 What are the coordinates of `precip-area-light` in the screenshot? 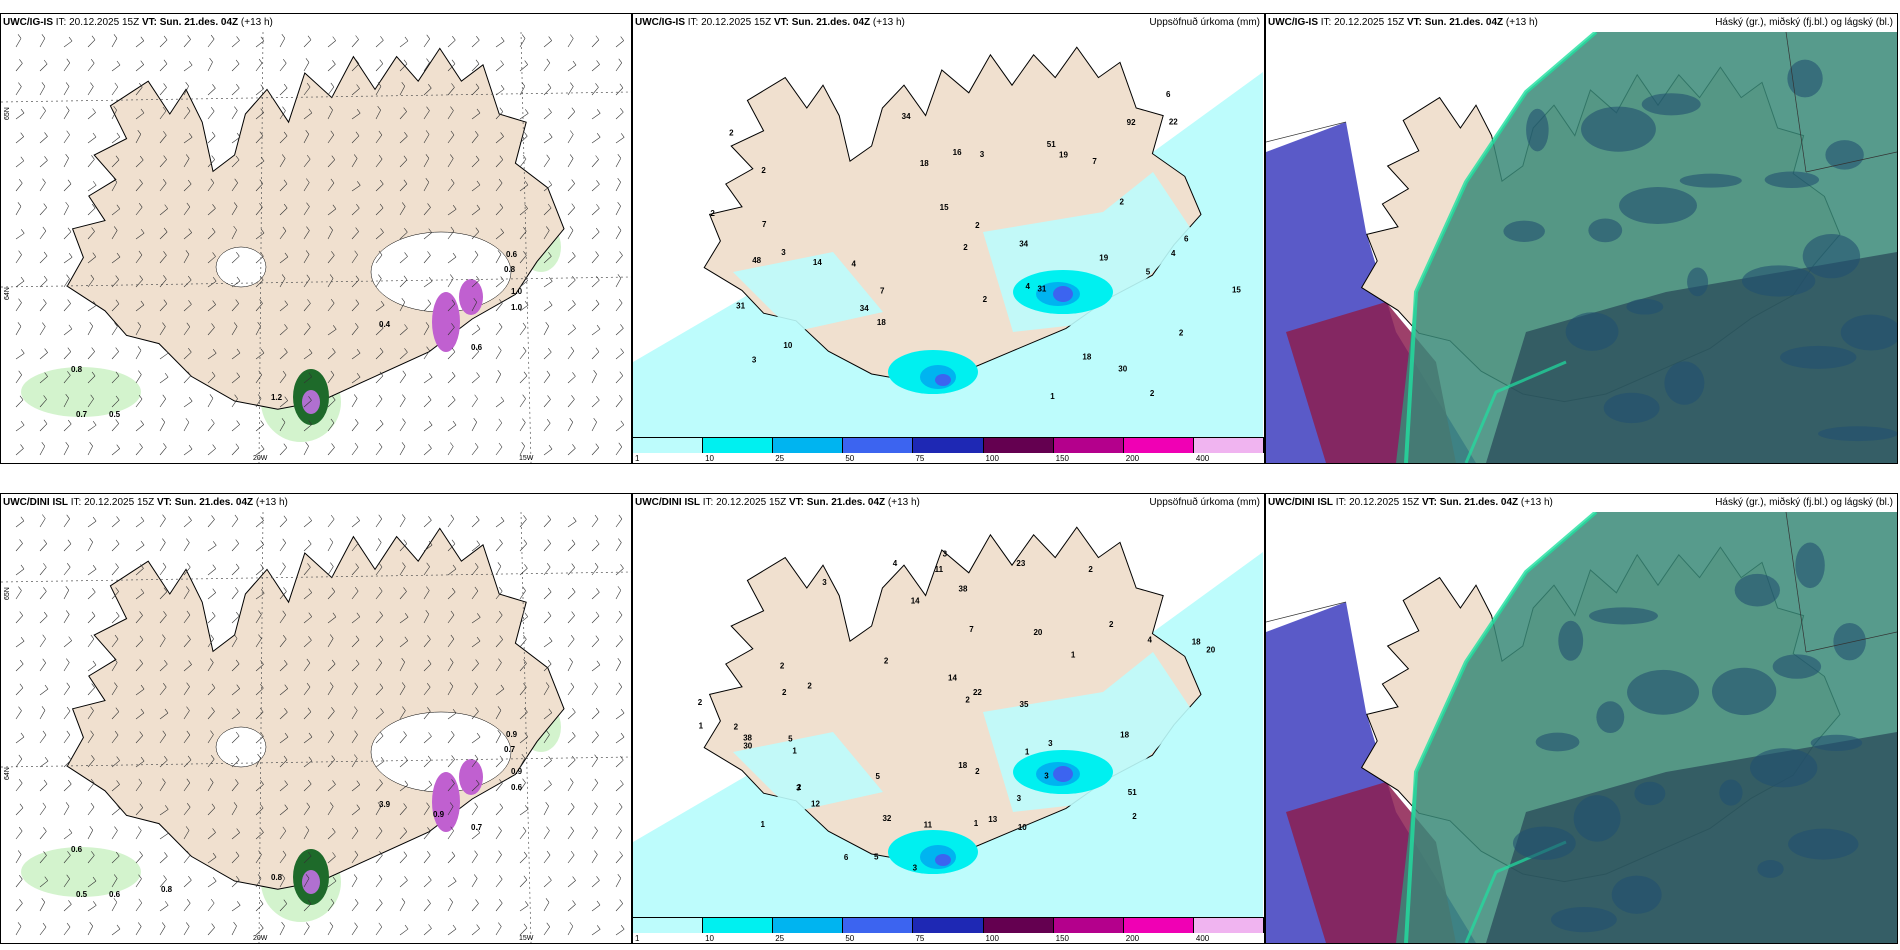 It's located at (948, 734).